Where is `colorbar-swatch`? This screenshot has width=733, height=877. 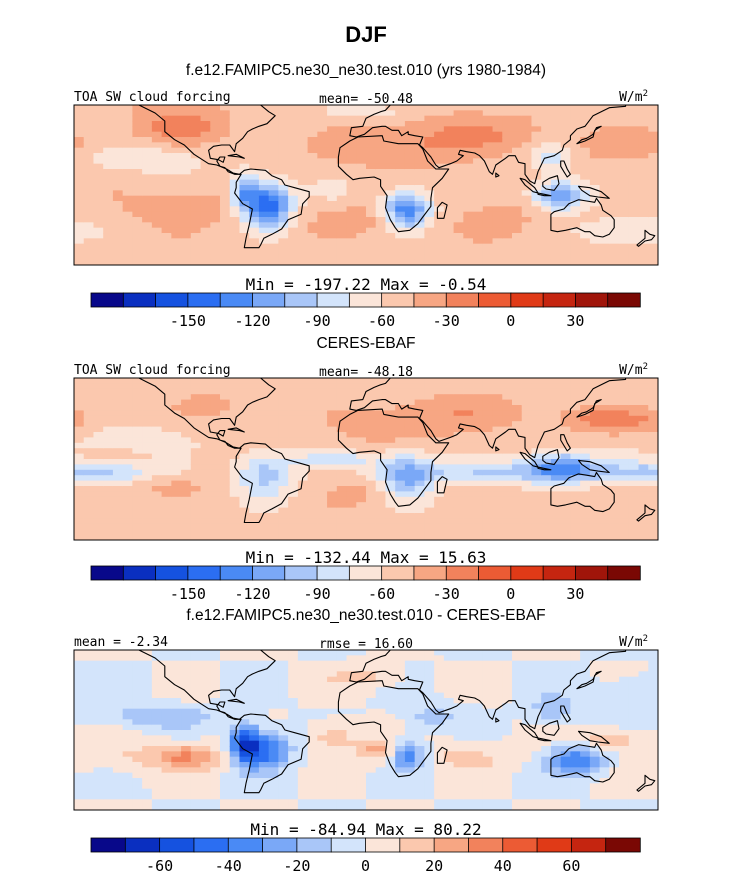 colorbar-swatch is located at coordinates (236, 300).